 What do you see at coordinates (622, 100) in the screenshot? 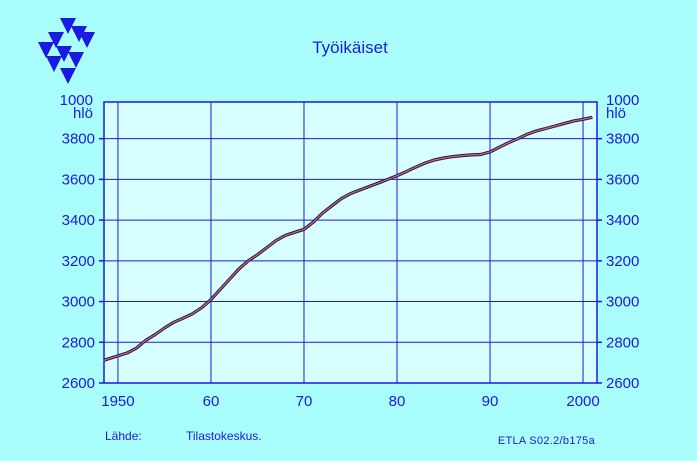
I see `y-unit-right-top: 1000` at bounding box center [622, 100].